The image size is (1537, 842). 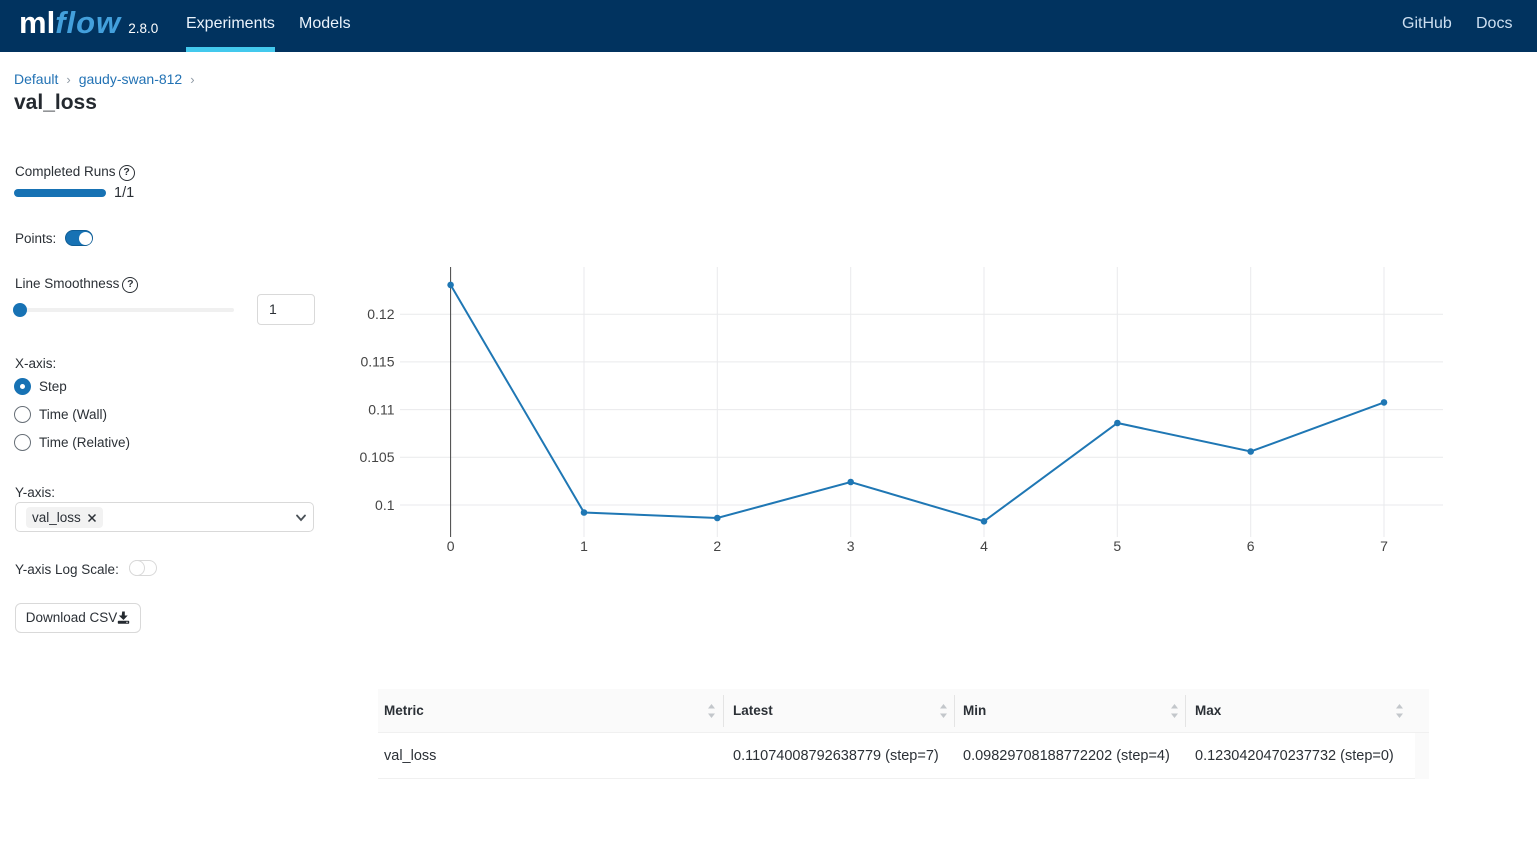 What do you see at coordinates (385, 505) in the screenshot?
I see `svg-text: 0.1` at bounding box center [385, 505].